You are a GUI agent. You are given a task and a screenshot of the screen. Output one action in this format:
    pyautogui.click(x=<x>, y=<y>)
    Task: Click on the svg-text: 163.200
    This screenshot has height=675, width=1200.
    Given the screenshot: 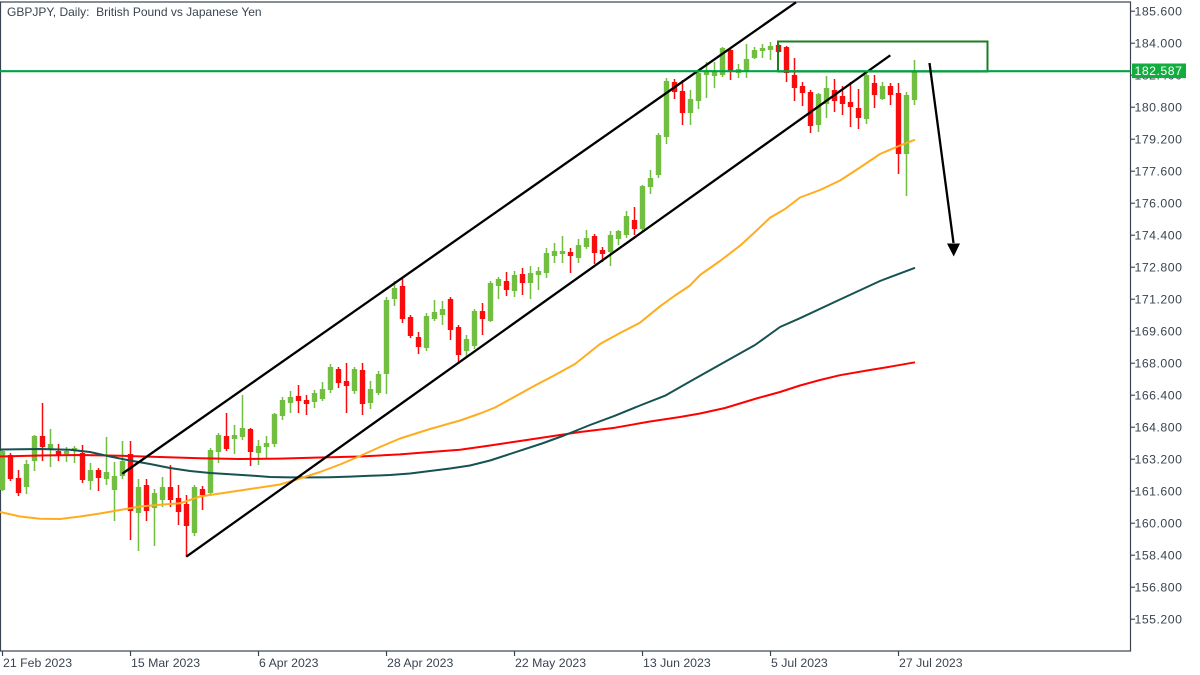 What is the action you would take?
    pyautogui.click(x=1159, y=460)
    